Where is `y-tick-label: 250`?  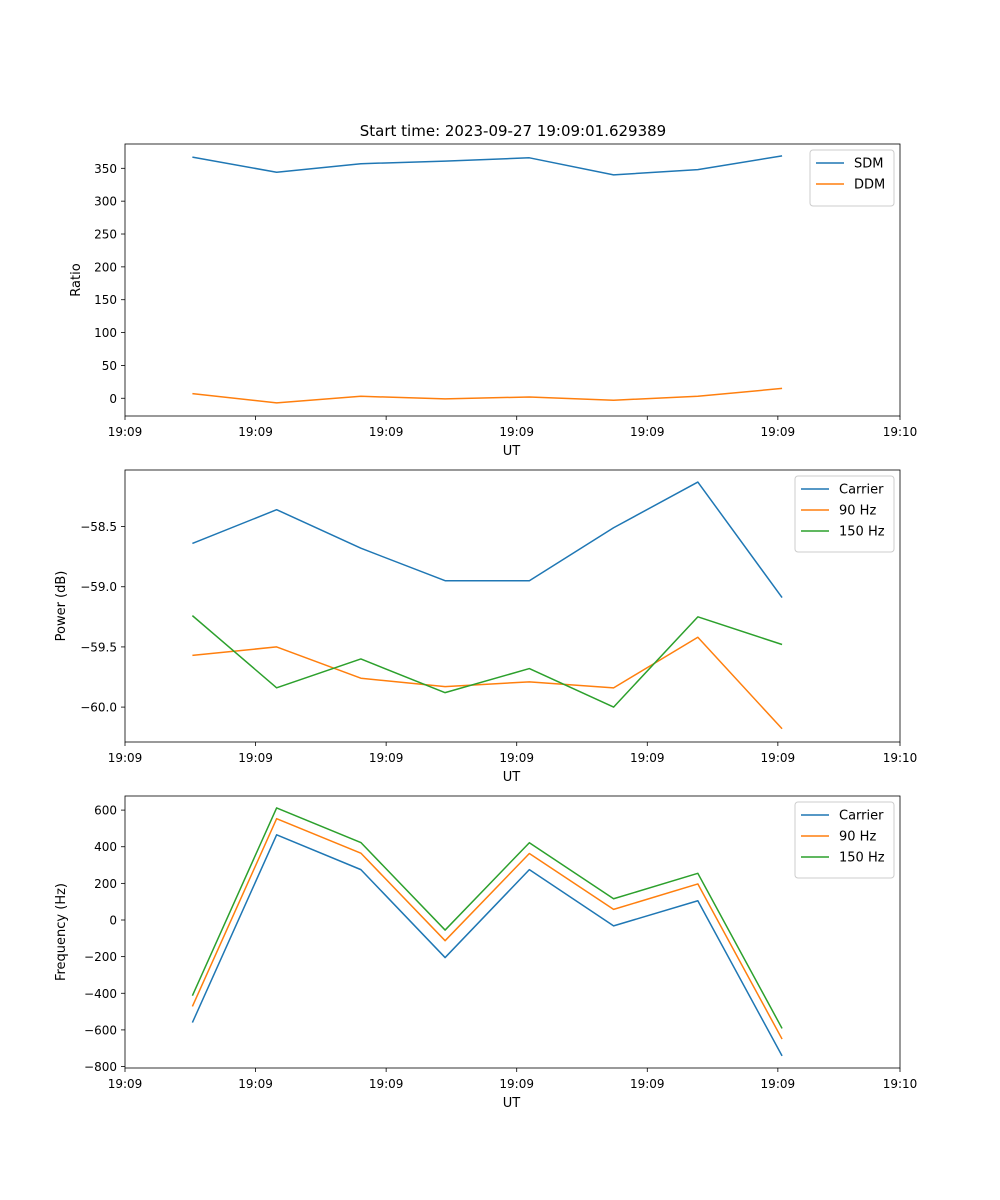 y-tick-label: 250 is located at coordinates (105, 235).